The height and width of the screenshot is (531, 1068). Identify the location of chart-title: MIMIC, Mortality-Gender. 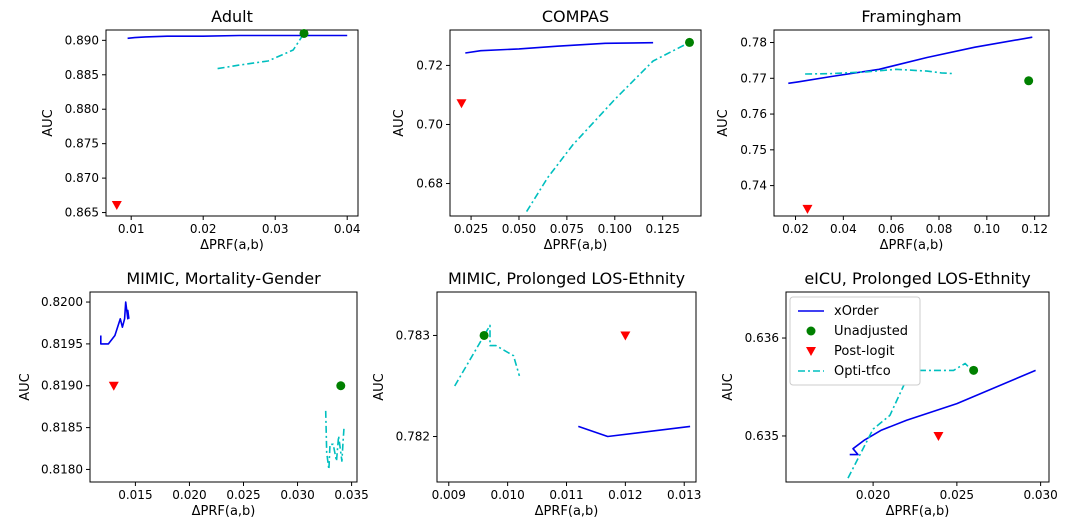
(223, 278).